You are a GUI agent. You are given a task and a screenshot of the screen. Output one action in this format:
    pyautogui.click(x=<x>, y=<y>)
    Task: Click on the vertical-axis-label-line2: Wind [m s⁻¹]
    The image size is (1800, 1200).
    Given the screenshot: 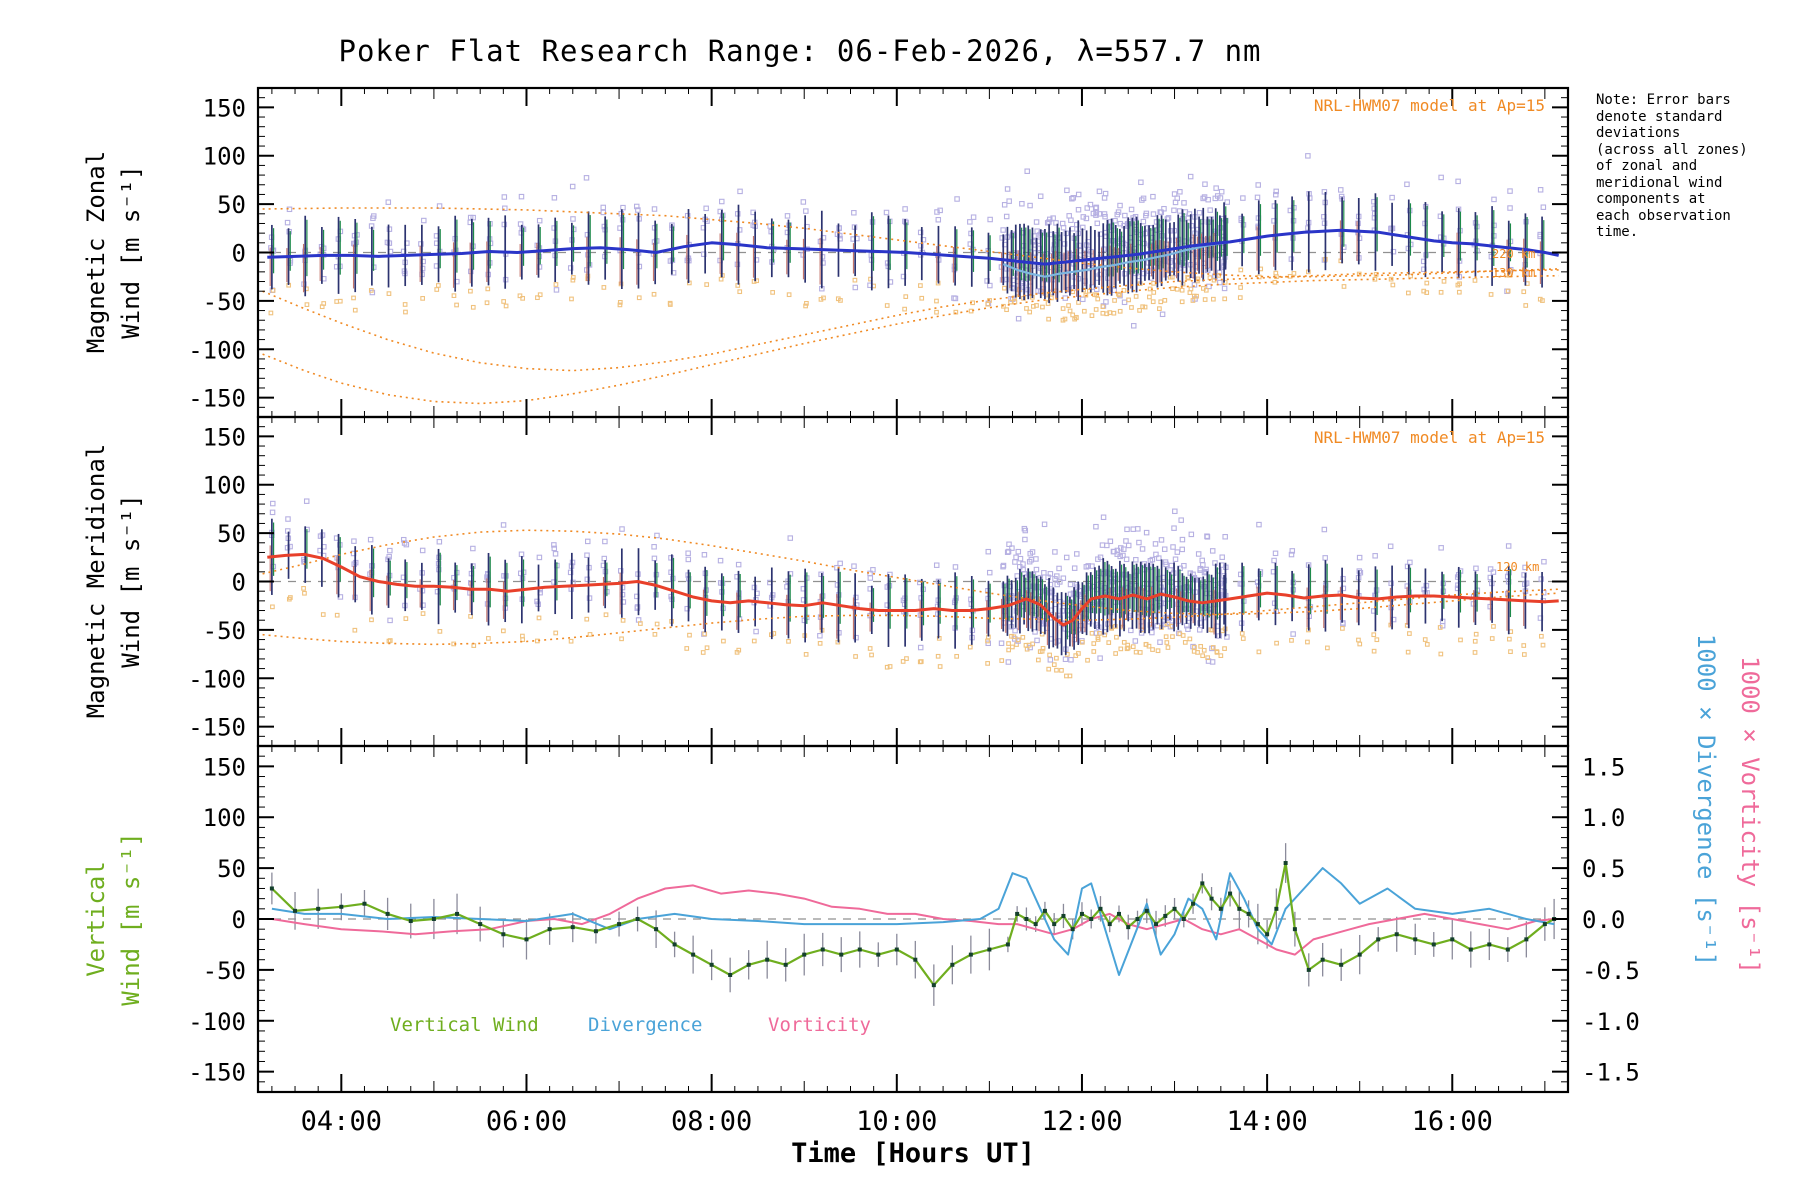 What is the action you would take?
    pyautogui.click(x=131, y=919)
    